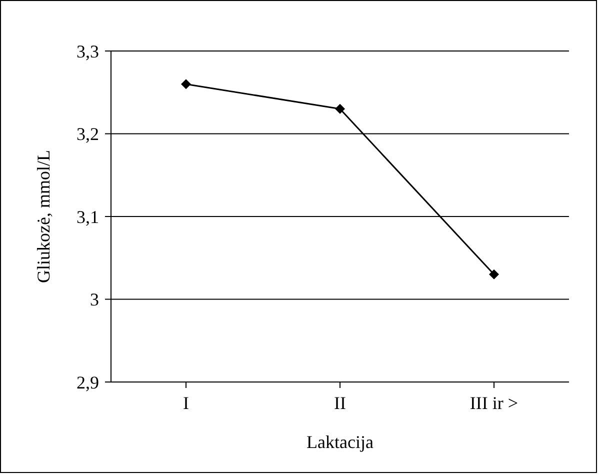 The height and width of the screenshot is (475, 599). What do you see at coordinates (43, 216) in the screenshot?
I see `y-axis-title: Gliukozė, mmol/L` at bounding box center [43, 216].